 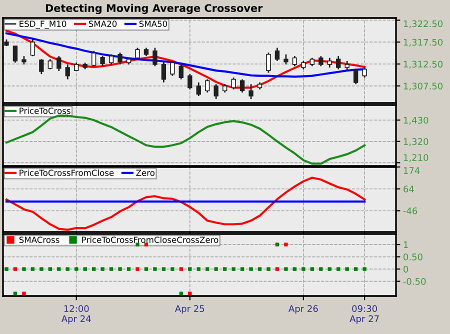 What do you see at coordinates (102, 23) in the screenshot?
I see `legend-label: SMA20` at bounding box center [102, 23].